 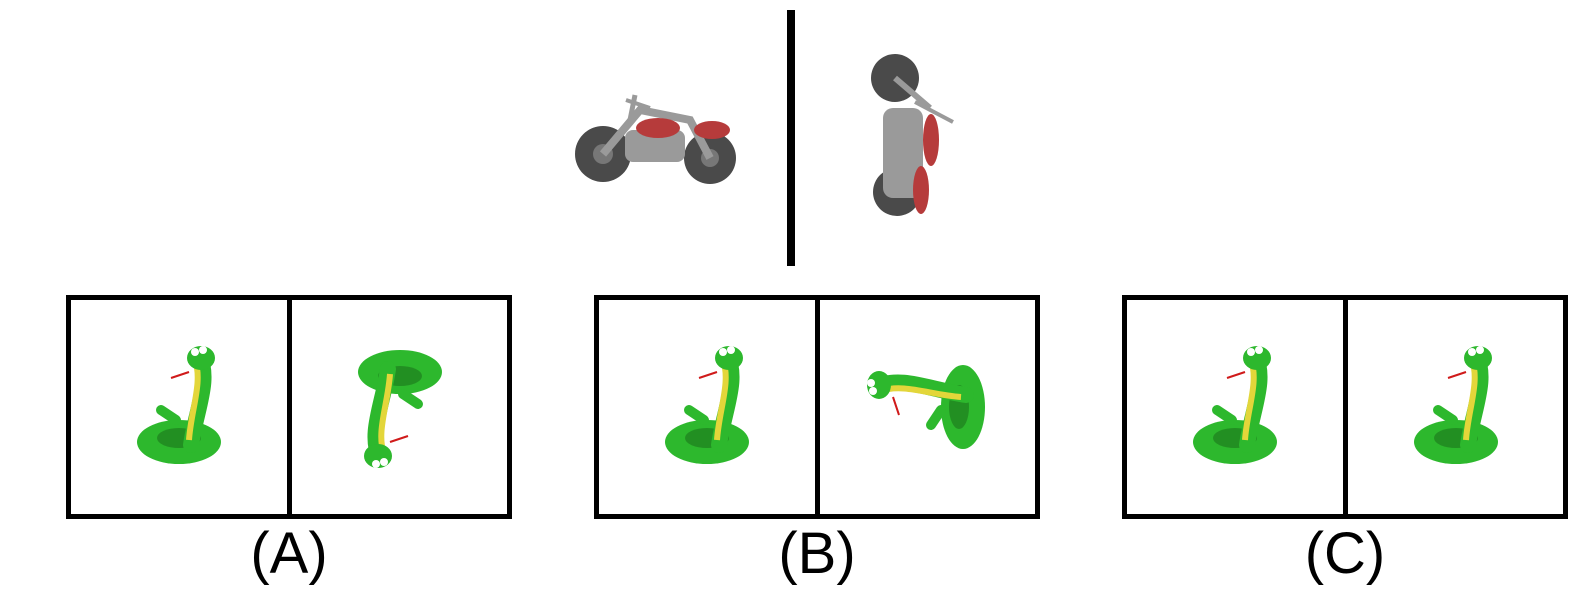 What do you see at coordinates (289, 553) in the screenshot?
I see `option-a-label: (A)` at bounding box center [289, 553].